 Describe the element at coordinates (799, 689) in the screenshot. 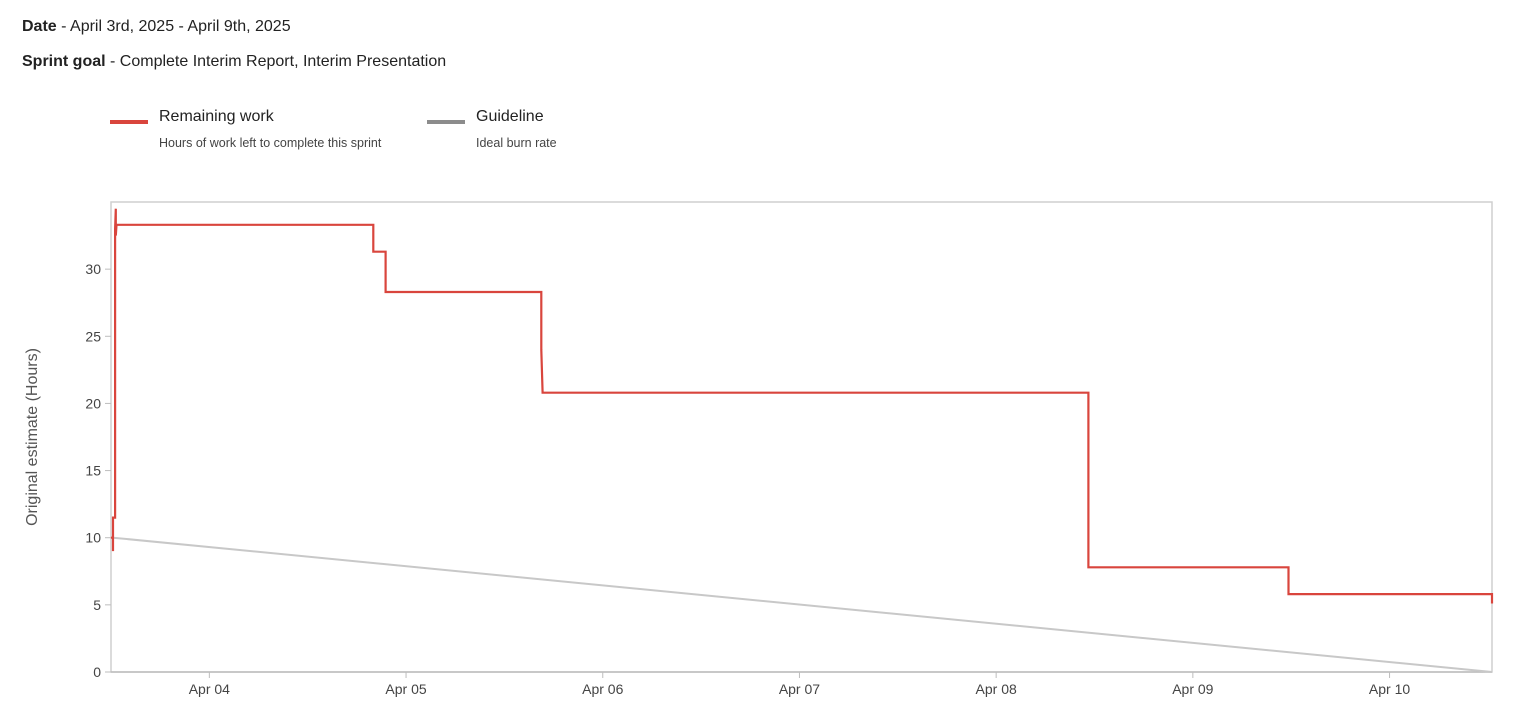

I see `x-tick-label: Apr 07` at that location.